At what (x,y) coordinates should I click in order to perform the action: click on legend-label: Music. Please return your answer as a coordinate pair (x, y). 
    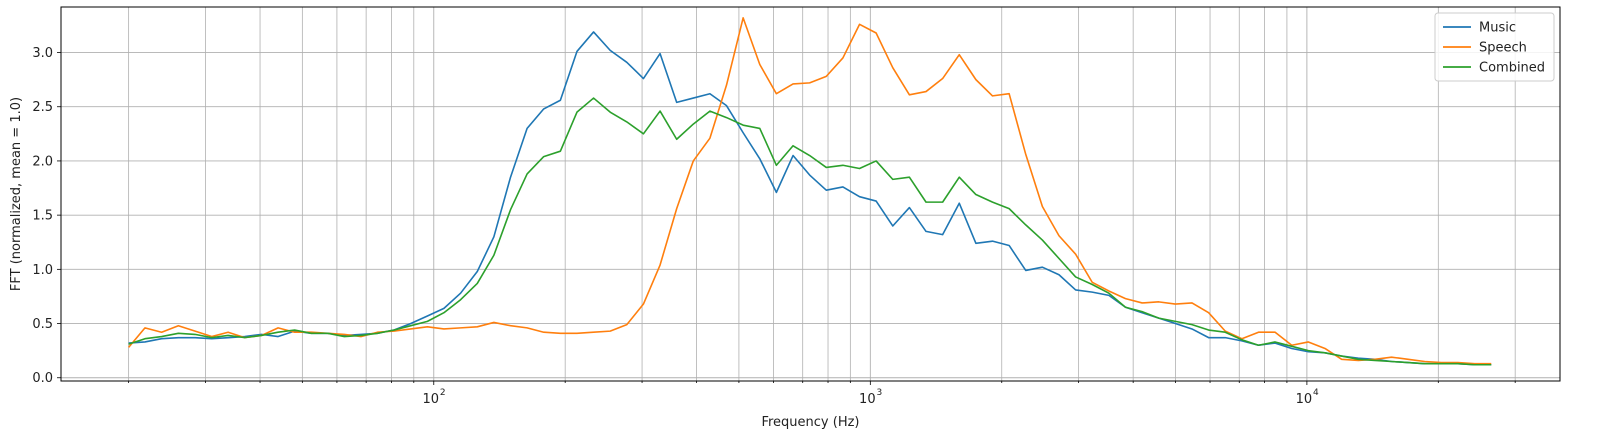
    Looking at the image, I should click on (1497, 28).